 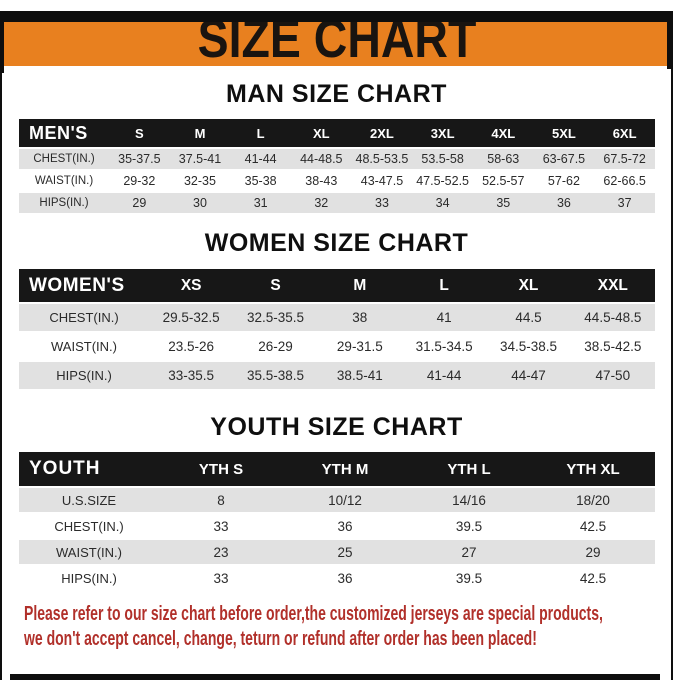 I want to click on top-left-corner-block, so click(x=2, y=42).